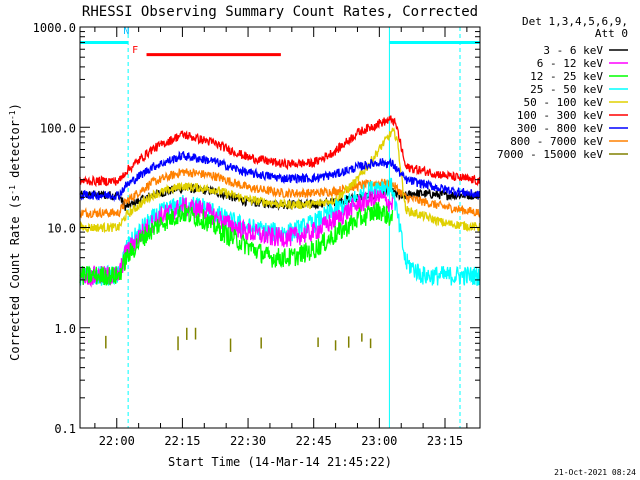  I want to click on legend-label-6: 100 - 300 keV, so click(560, 115).